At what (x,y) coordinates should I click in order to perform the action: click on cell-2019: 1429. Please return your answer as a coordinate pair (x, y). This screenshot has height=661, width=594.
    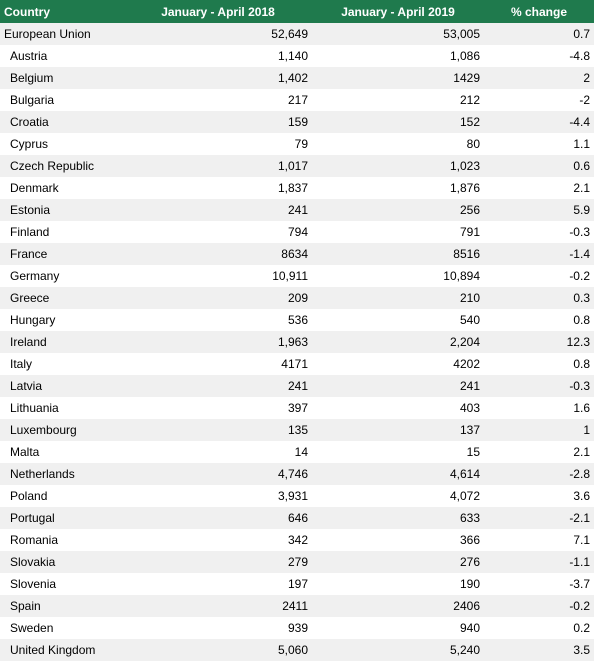
    Looking at the image, I should click on (466, 78).